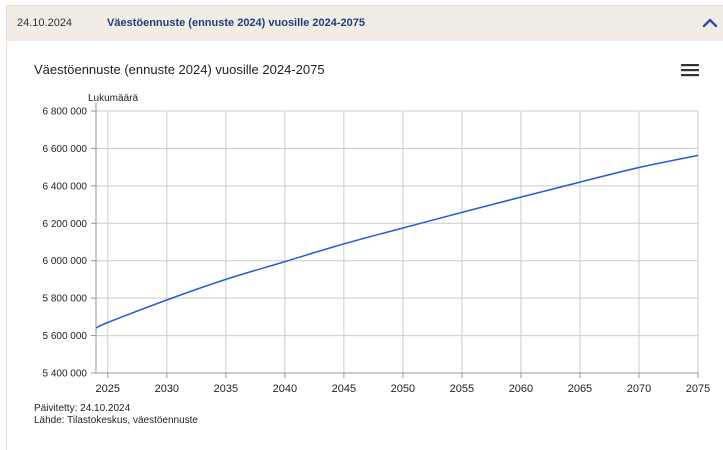 The height and width of the screenshot is (450, 723). What do you see at coordinates (521, 389) in the screenshot?
I see `x-tick-label: 2060` at bounding box center [521, 389].